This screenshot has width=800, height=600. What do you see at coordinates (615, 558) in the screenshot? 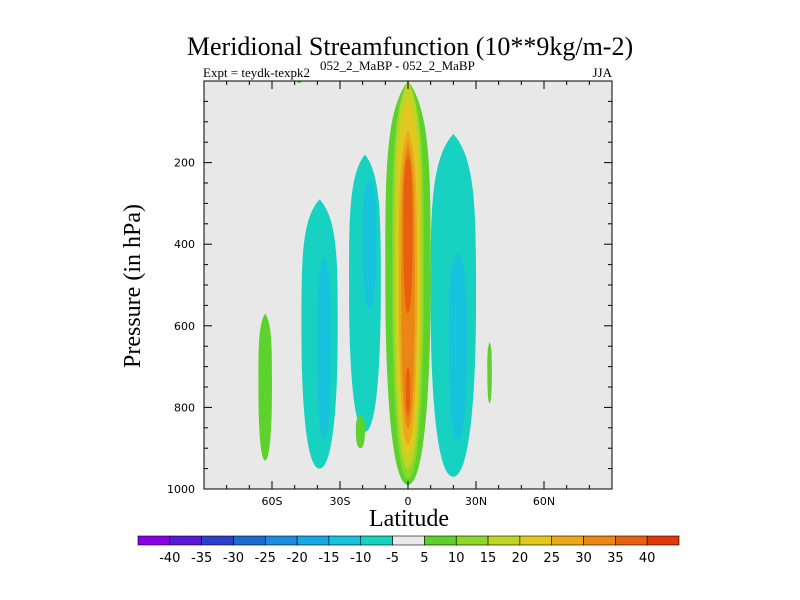
I see `colorbar-label: 35` at bounding box center [615, 558].